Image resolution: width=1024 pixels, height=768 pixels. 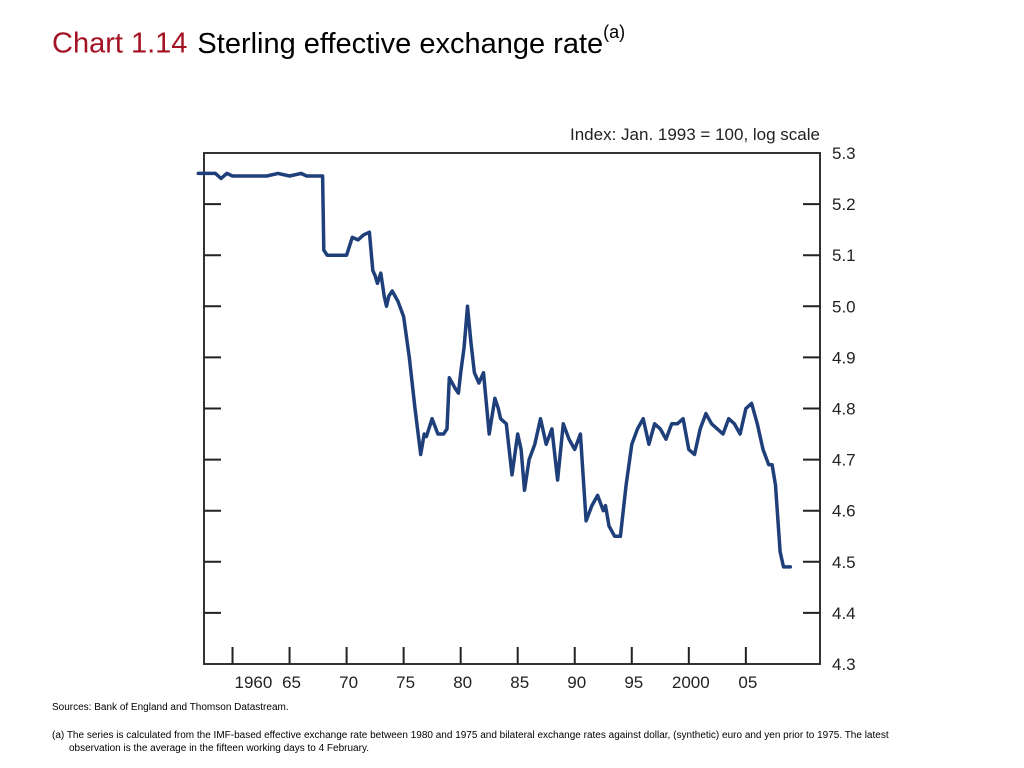 I want to click on title-footnote-marker: (a), so click(x=614, y=32).